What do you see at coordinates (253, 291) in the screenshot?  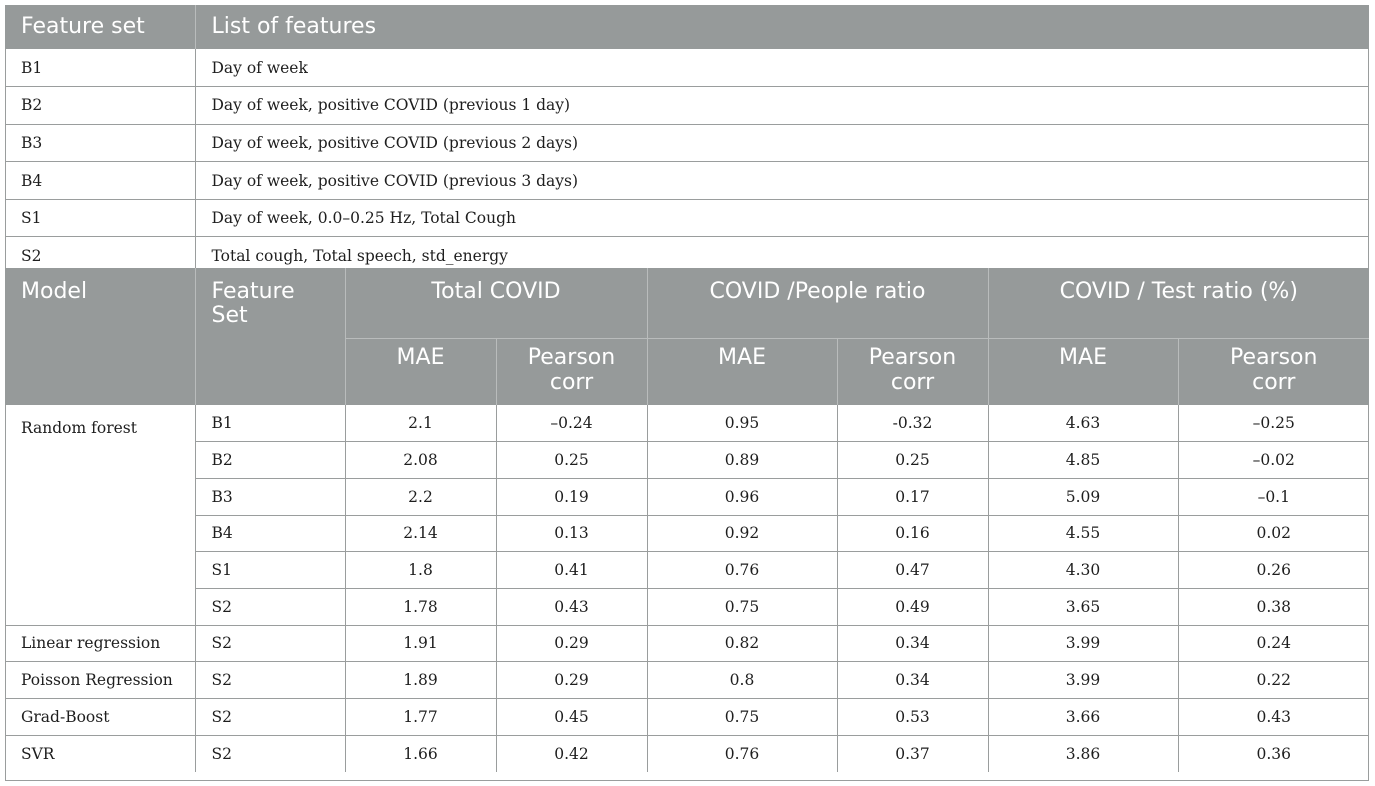 I see `header-line: Feature` at bounding box center [253, 291].